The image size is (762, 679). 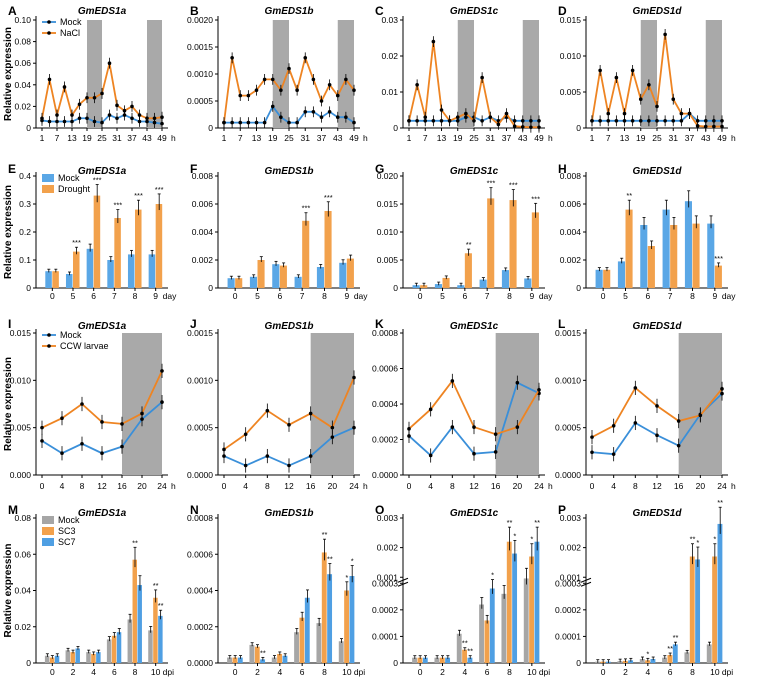 I want to click on panel-title: GmEDS1d, so click(x=658, y=326).